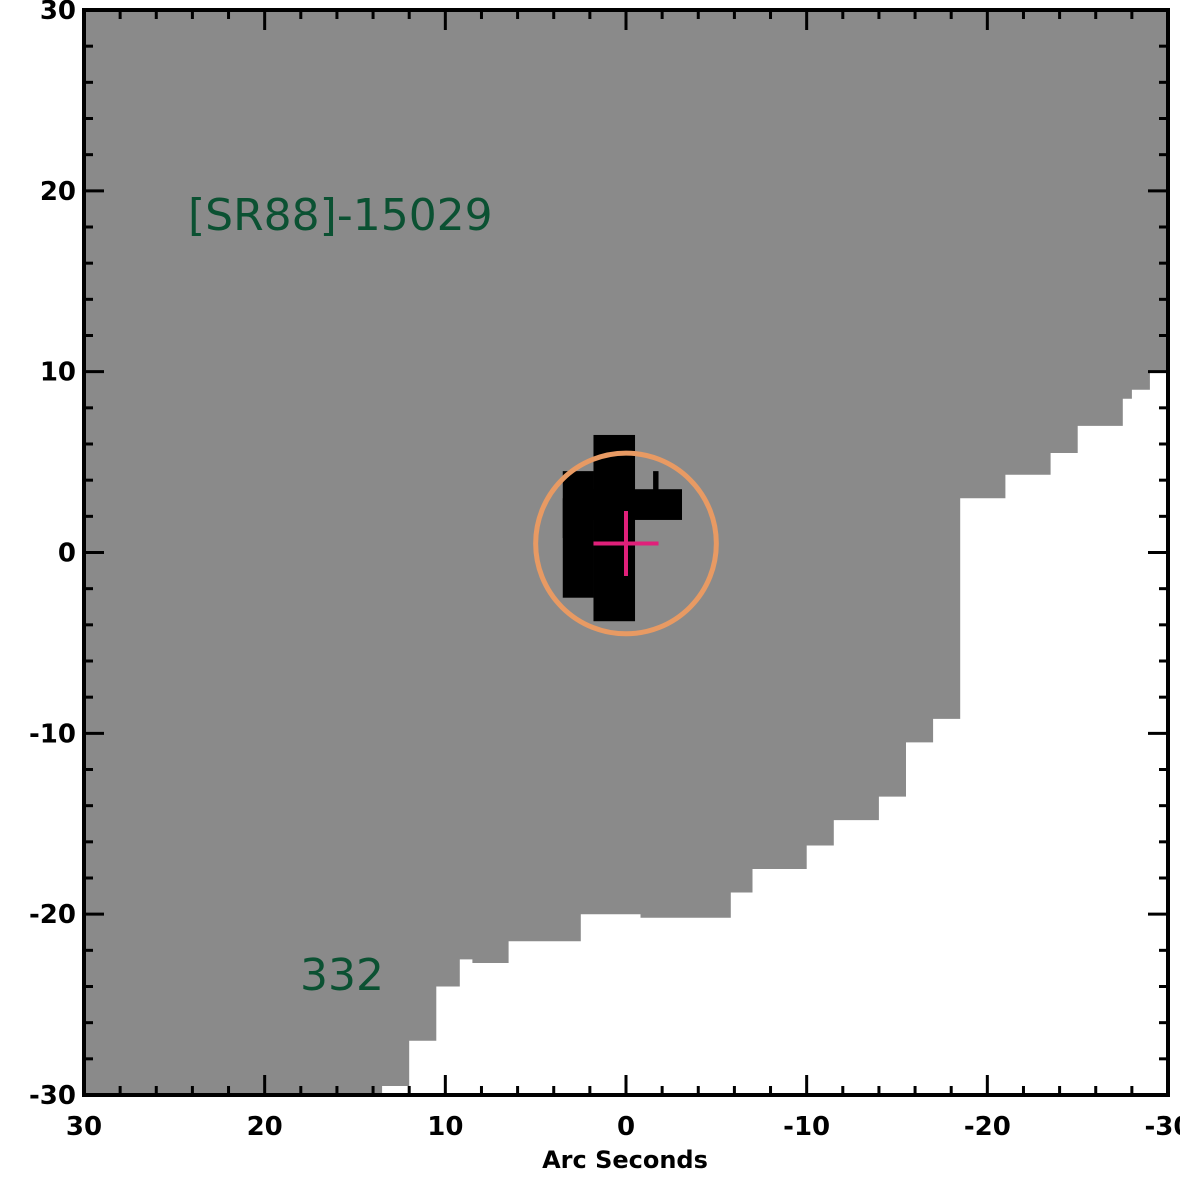 The height and width of the screenshot is (1180, 1180). I want to click on x-tick-label: 10, so click(445, 1127).